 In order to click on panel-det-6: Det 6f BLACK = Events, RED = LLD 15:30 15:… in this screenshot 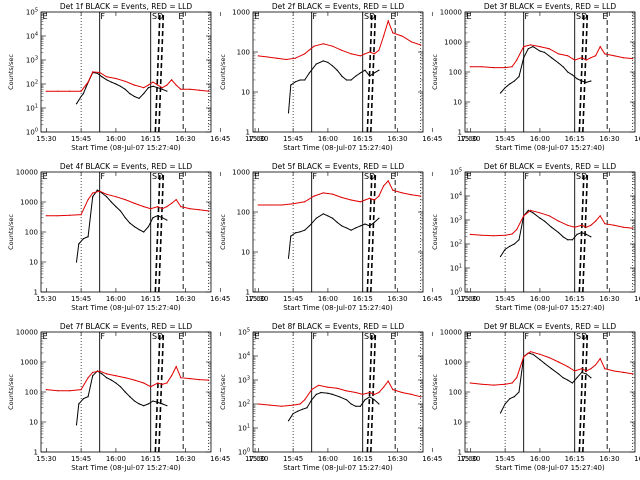, I will do `click(535, 237)`.